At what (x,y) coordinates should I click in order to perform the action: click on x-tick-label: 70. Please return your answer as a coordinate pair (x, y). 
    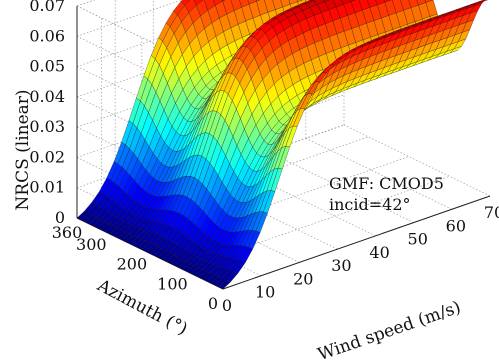
    Looking at the image, I should click on (491, 212).